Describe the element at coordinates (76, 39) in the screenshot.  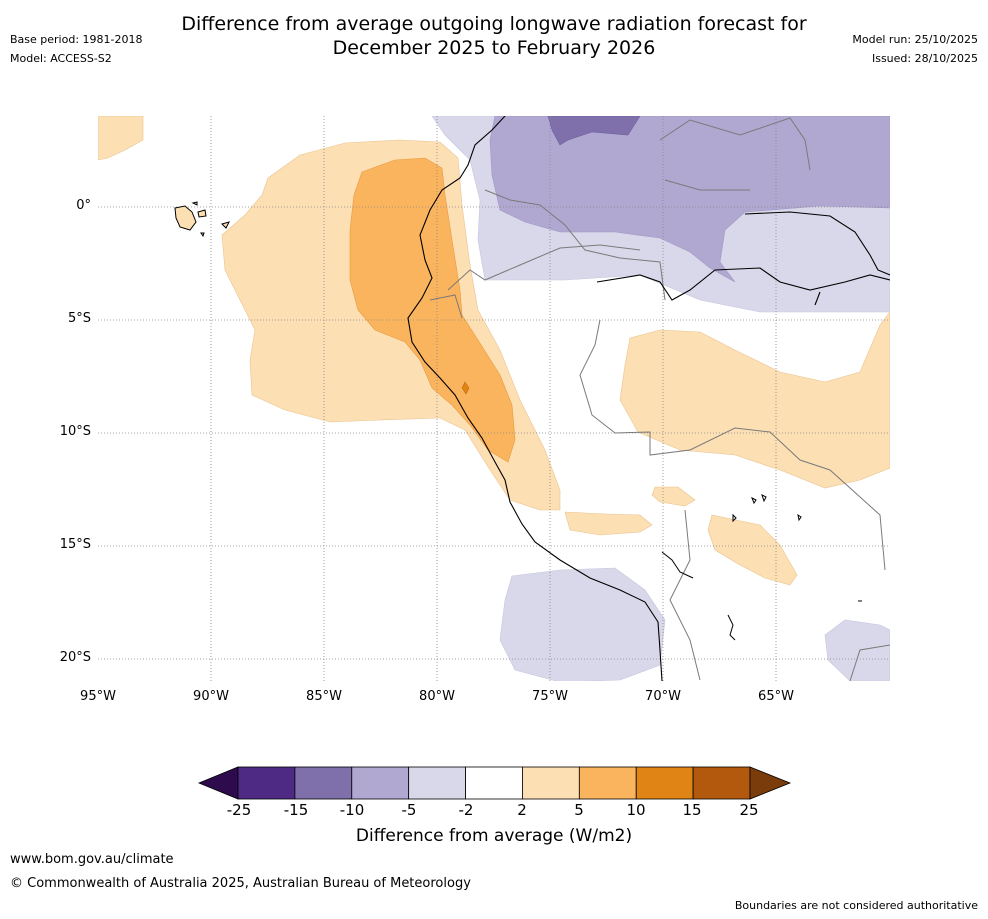
I see `base-period: Base period: 1981-2018` at that location.